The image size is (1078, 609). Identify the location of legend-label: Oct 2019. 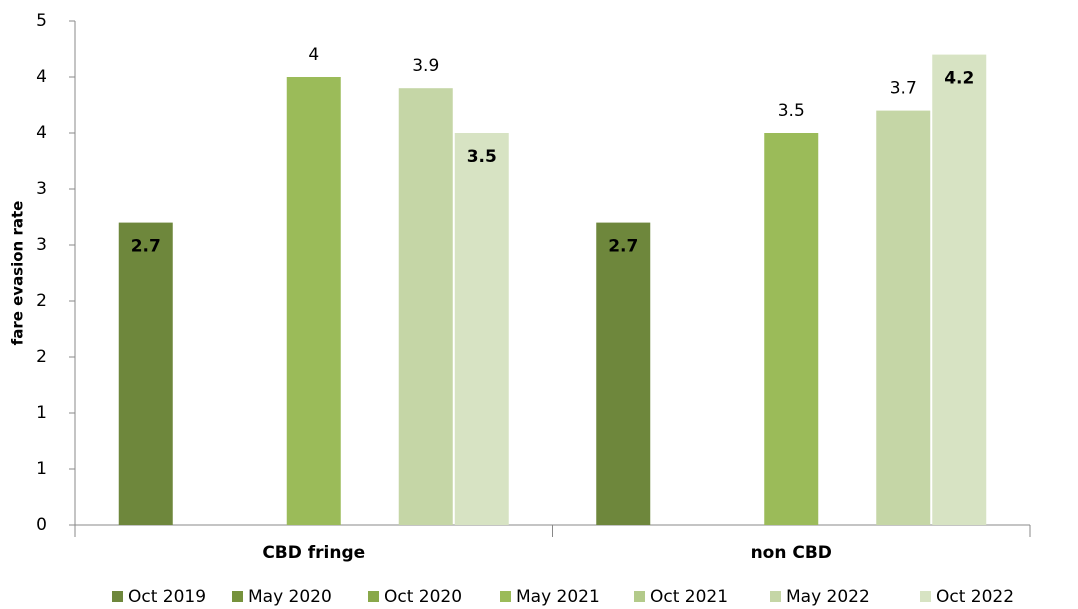
(167, 597).